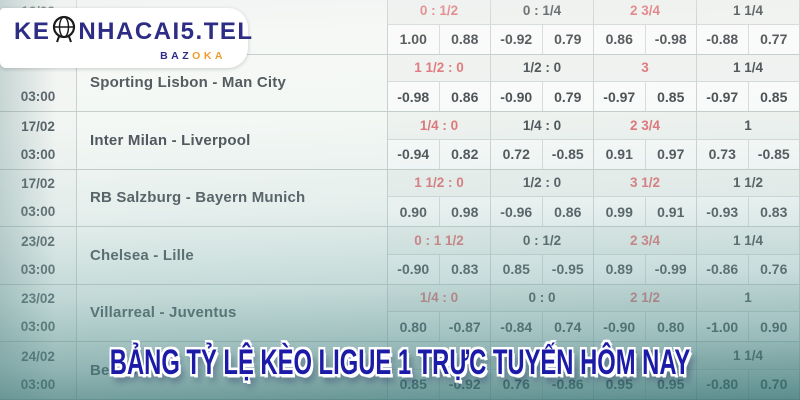  Describe the element at coordinates (542, 68) in the screenshot. I see `handicap-cell: 1/2 : 0` at that location.